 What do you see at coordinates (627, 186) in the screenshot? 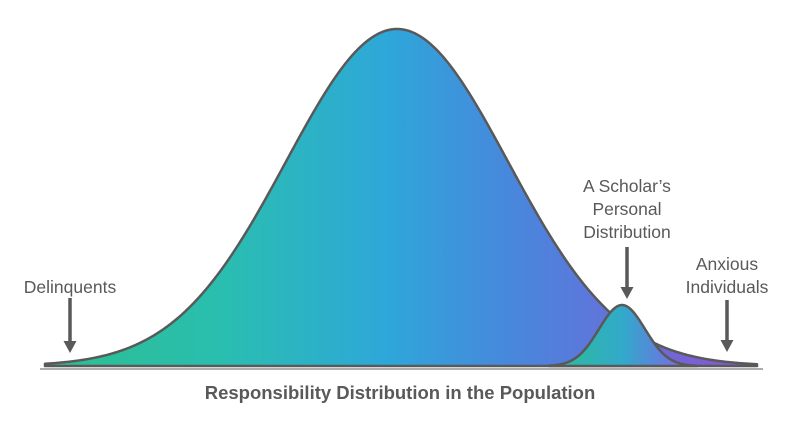
I see `scholar-label-line-1: A Scholar’s` at bounding box center [627, 186].